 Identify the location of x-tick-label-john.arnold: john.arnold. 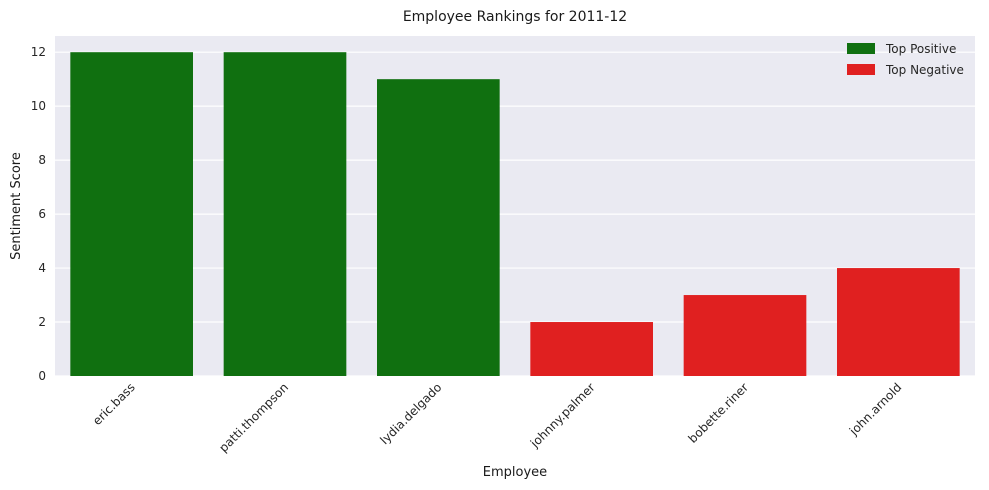
(875, 409).